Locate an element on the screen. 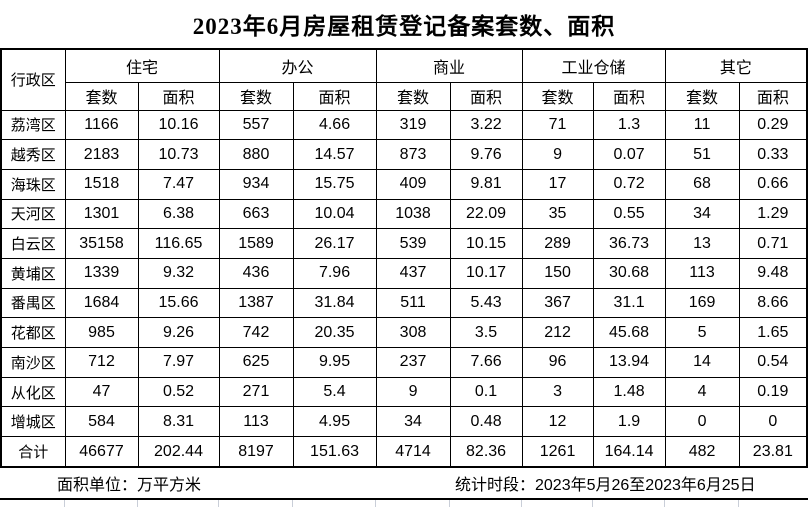 This screenshot has width=808, height=507. value-cell: 116.65 is located at coordinates (178, 243).